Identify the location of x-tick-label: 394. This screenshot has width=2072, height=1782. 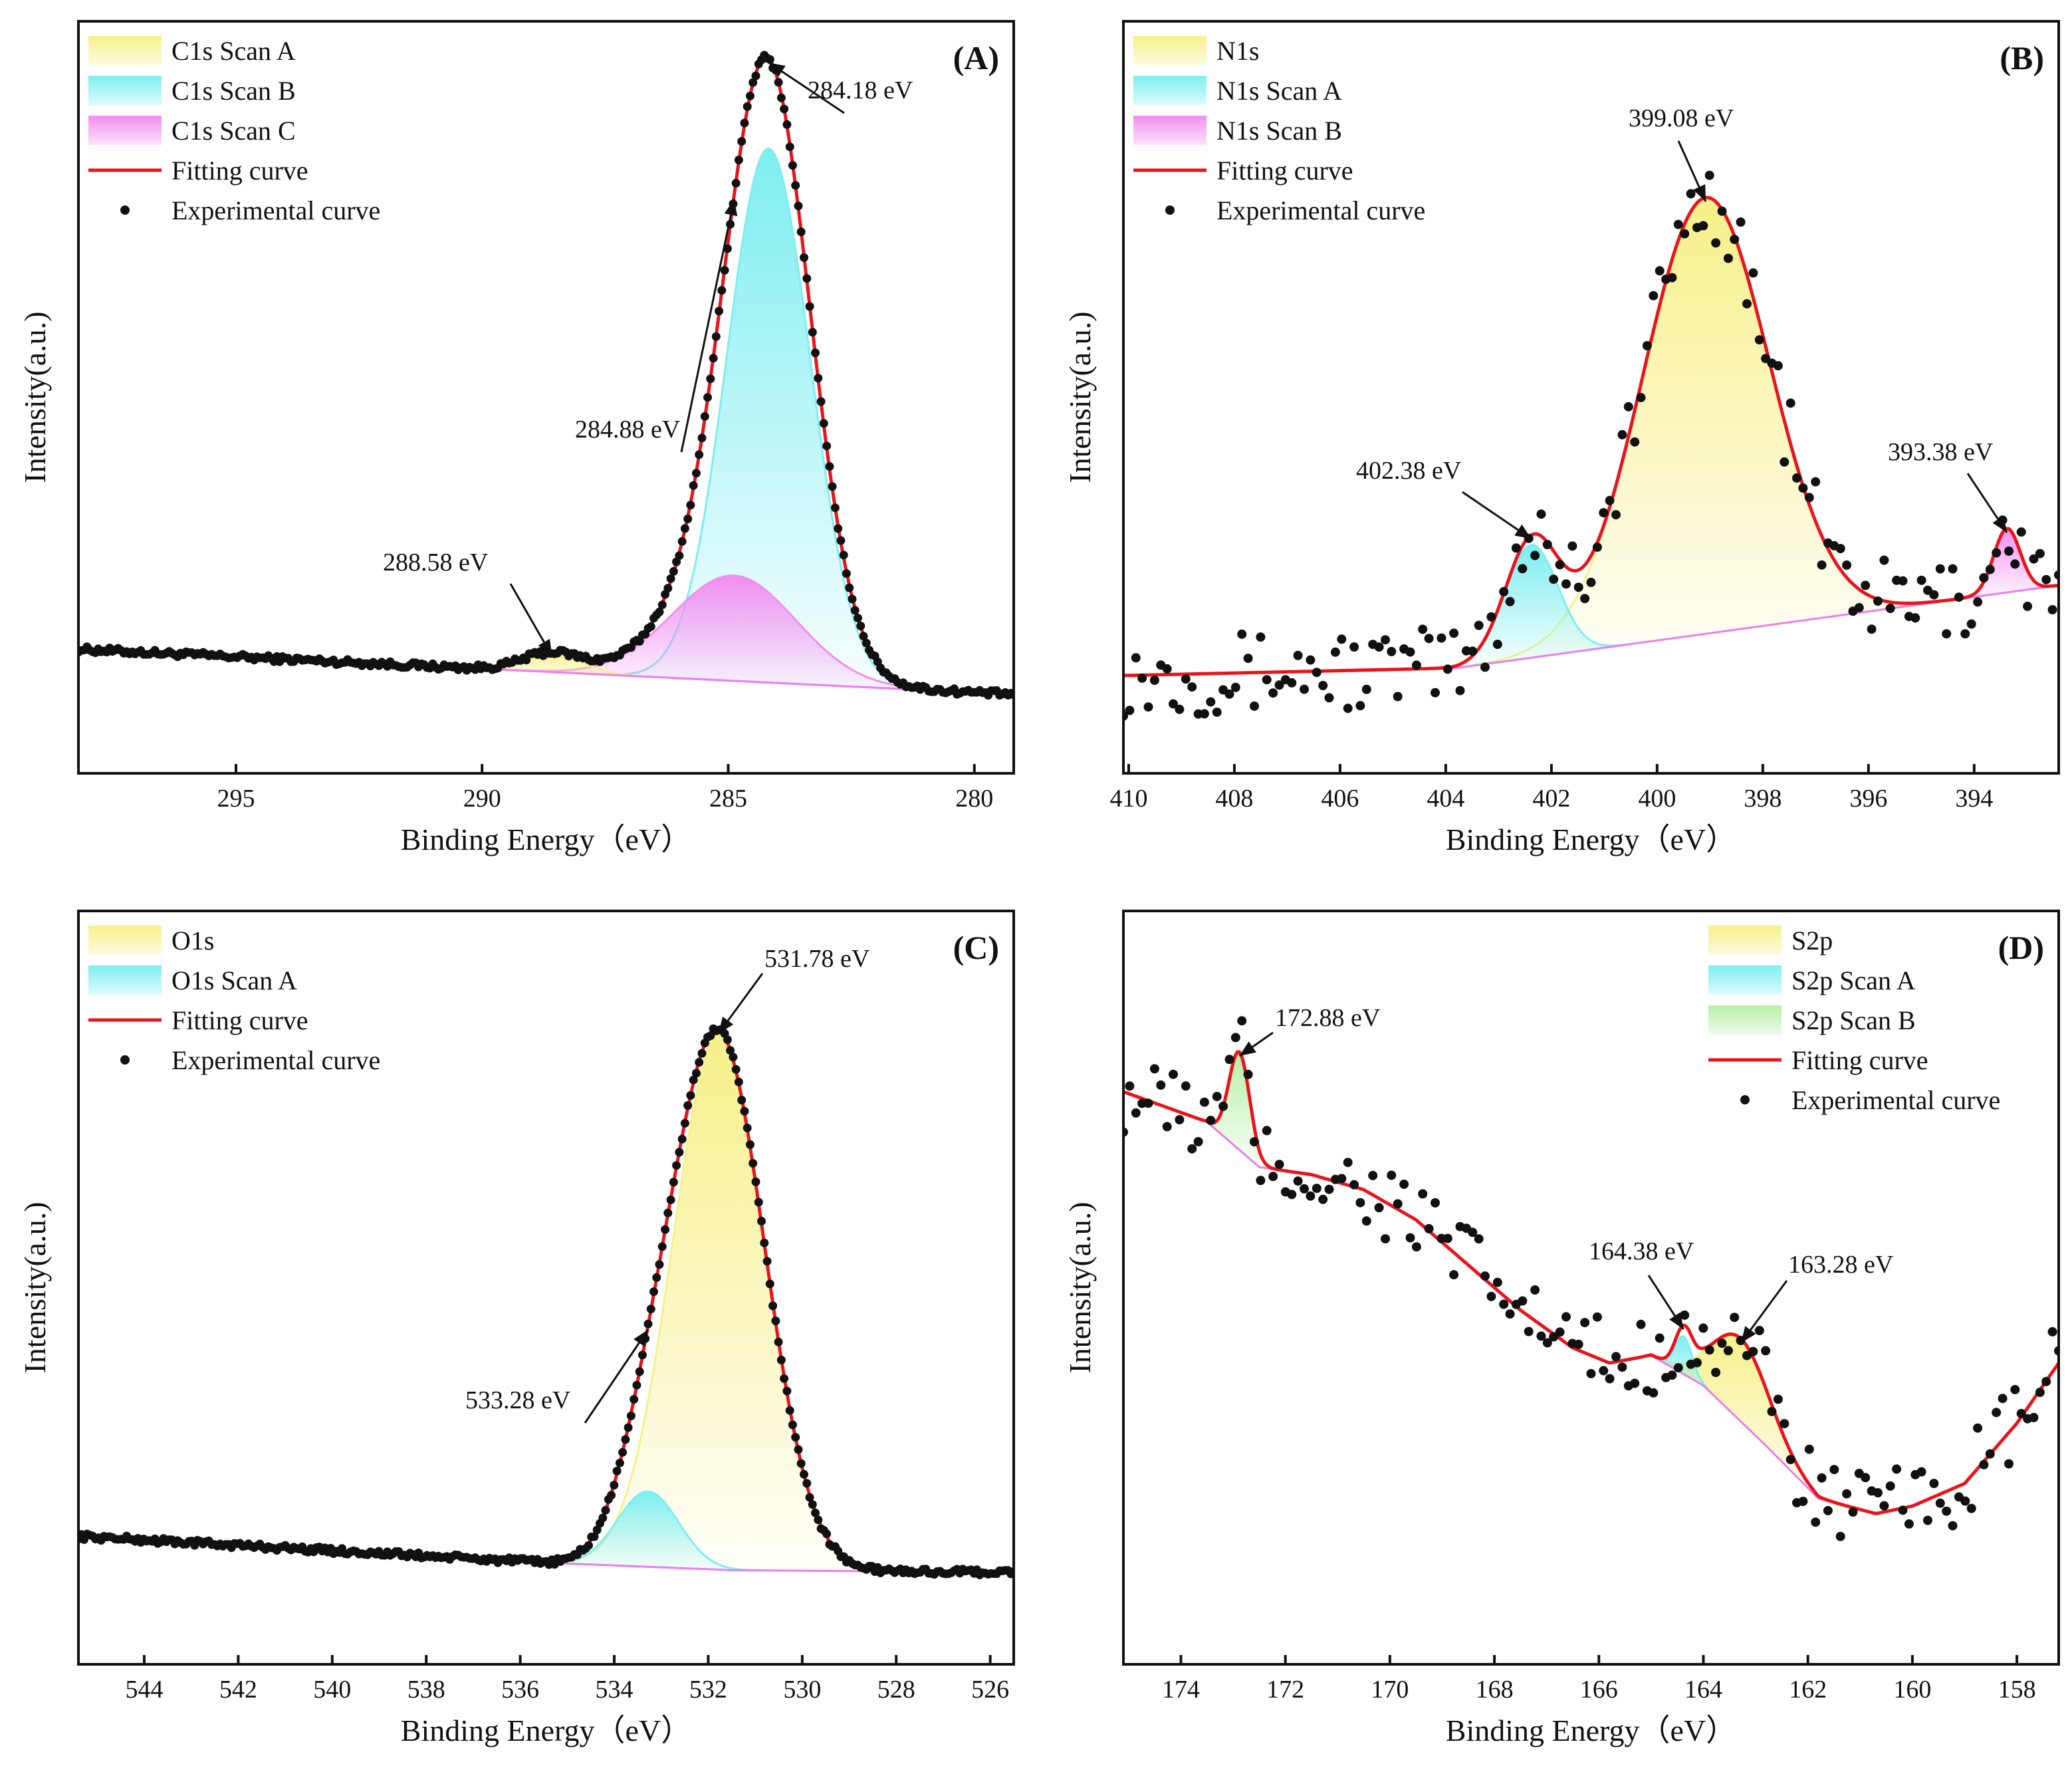
(1974, 799).